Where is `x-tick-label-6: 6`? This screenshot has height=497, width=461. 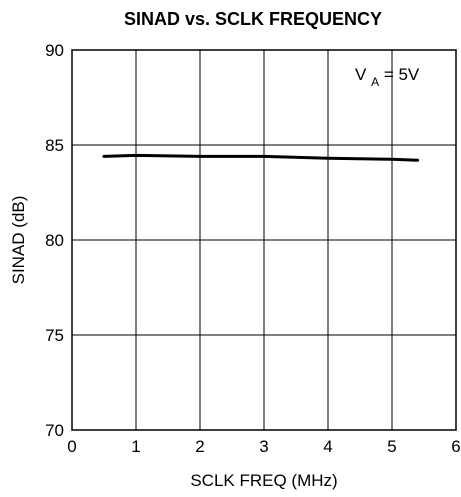
x-tick-label-6: 6 is located at coordinates (455, 446).